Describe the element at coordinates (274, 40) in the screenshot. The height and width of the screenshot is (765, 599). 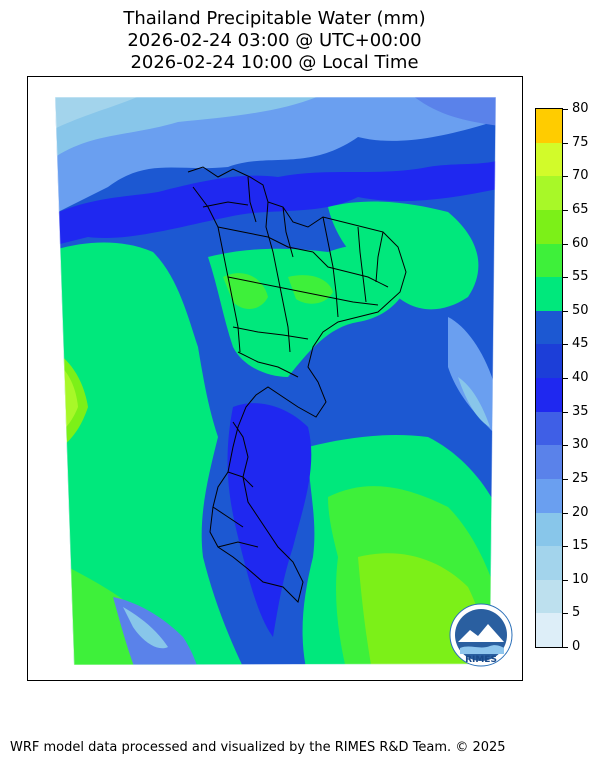
I see `map-time-utc: 2026-02-24 03:00 @ UTC+00:00` at that location.